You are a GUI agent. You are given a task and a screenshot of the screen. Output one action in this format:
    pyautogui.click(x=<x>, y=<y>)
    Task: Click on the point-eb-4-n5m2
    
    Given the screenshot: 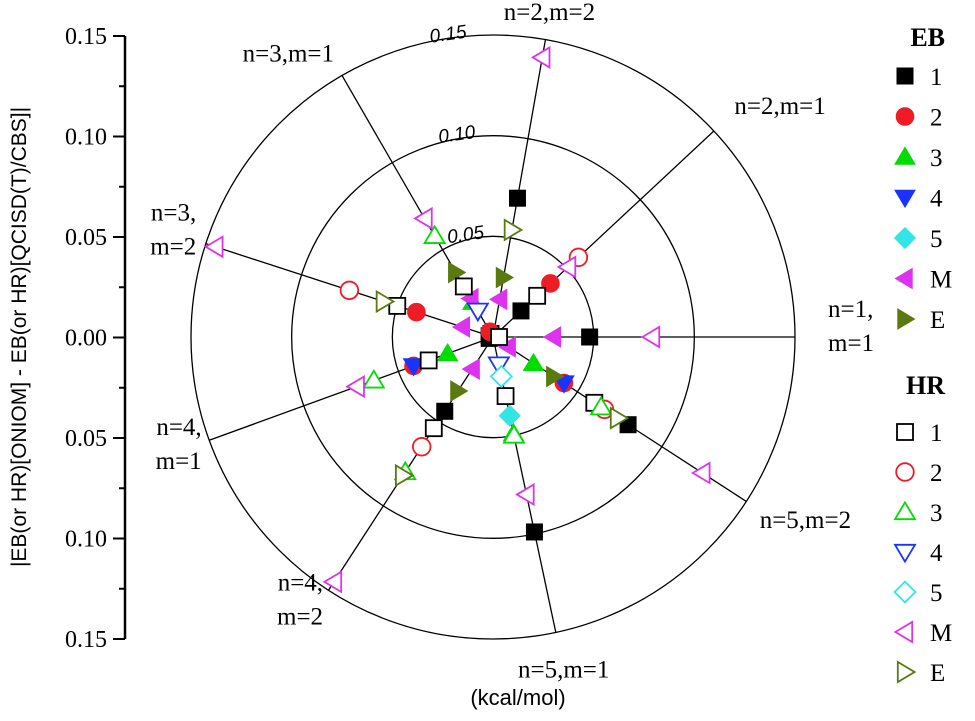 What is the action you would take?
    pyautogui.click(x=564, y=384)
    